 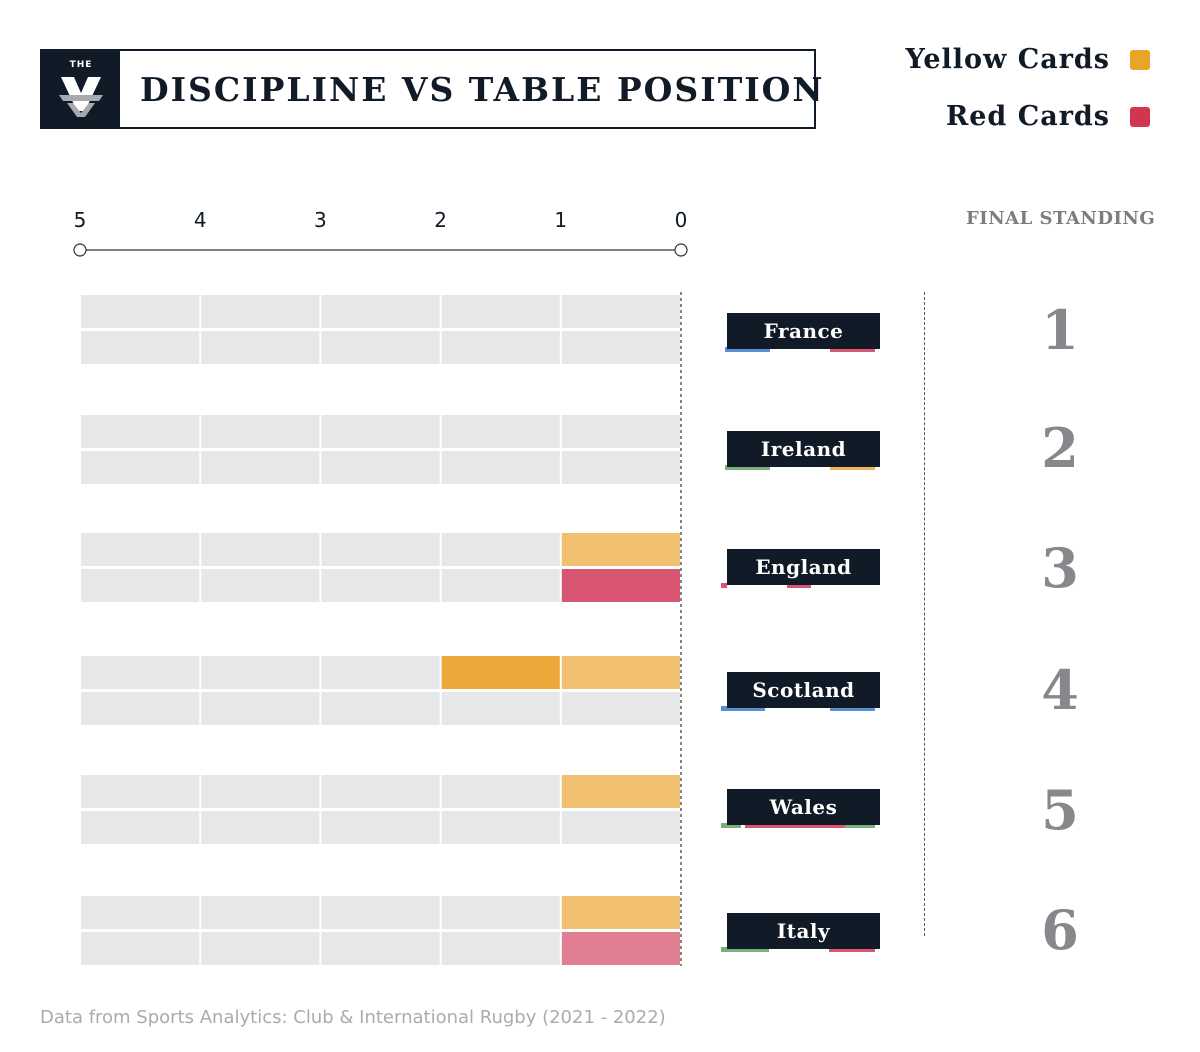 What do you see at coordinates (440, 220) in the screenshot?
I see `x-tick-label: 2` at bounding box center [440, 220].